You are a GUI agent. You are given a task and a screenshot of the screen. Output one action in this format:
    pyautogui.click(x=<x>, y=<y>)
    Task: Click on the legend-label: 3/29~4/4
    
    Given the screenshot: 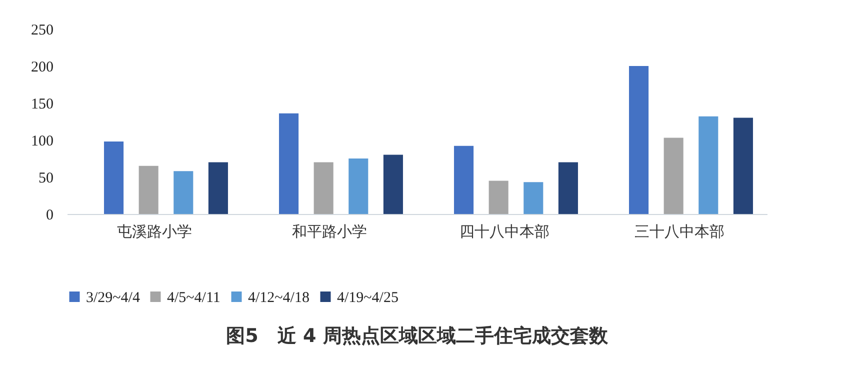 What is the action you would take?
    pyautogui.click(x=113, y=298)
    